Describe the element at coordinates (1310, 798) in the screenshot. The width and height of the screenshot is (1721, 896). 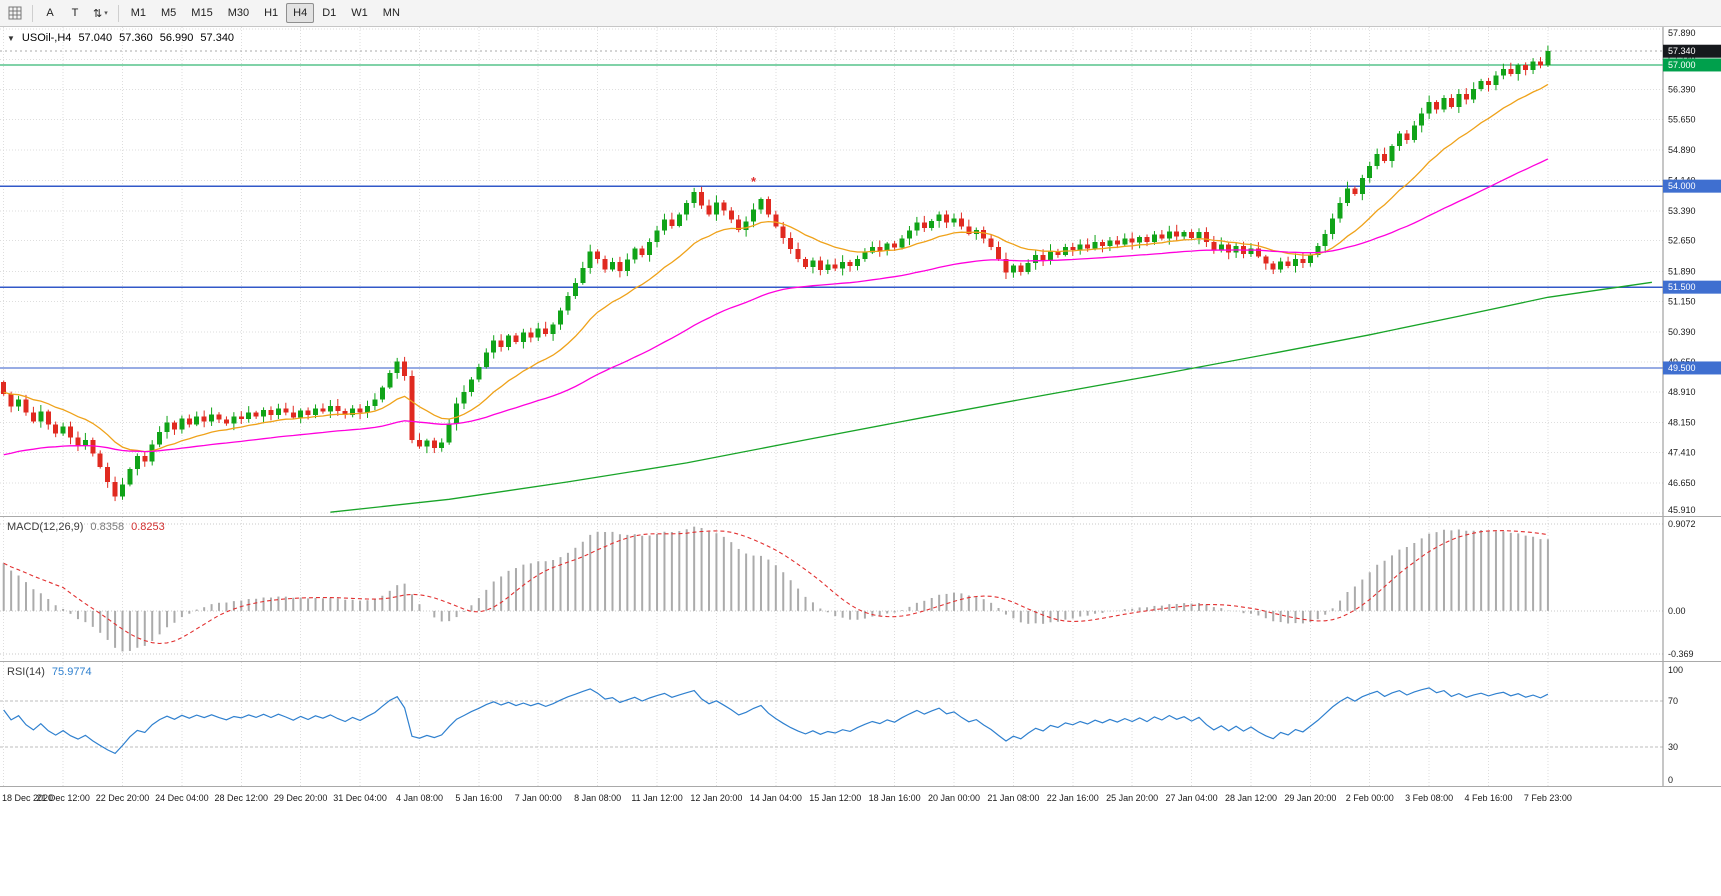
I see `date-label: 29 Jan 20:00` at that location.